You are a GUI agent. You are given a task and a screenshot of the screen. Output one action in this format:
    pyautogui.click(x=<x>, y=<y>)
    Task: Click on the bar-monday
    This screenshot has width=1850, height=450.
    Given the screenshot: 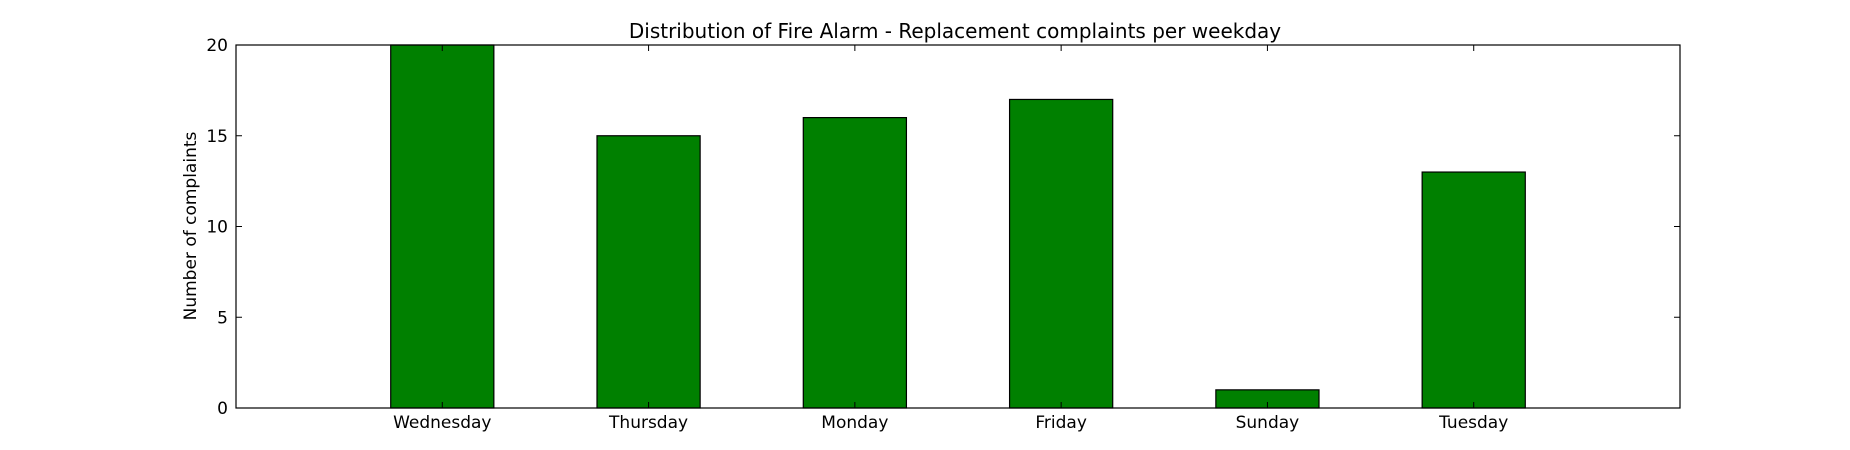 What is the action you would take?
    pyautogui.click(x=855, y=262)
    